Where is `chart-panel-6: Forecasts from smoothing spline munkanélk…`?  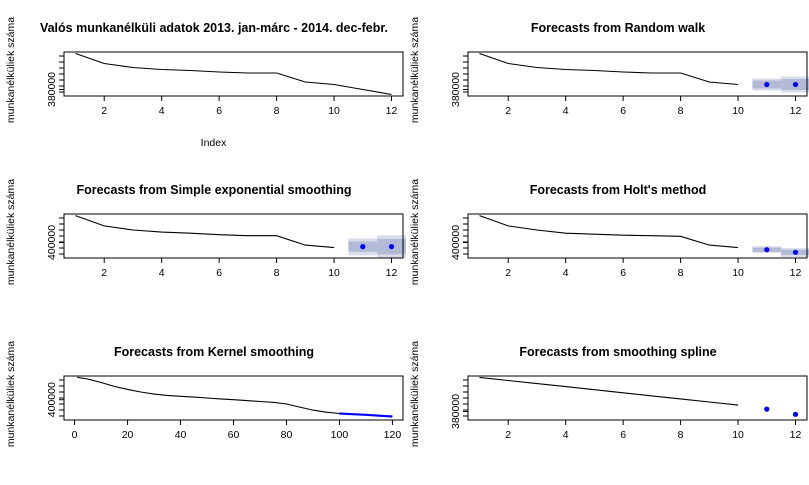 chart-panel-6: Forecasts from smoothing spline munkanélk… is located at coordinates (608, 394).